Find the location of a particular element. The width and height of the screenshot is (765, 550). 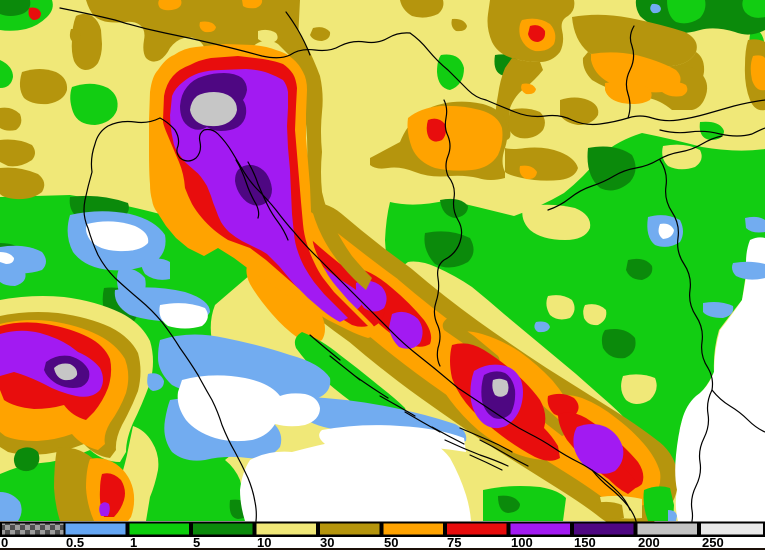

svg-text: 200 is located at coordinates (649, 542).